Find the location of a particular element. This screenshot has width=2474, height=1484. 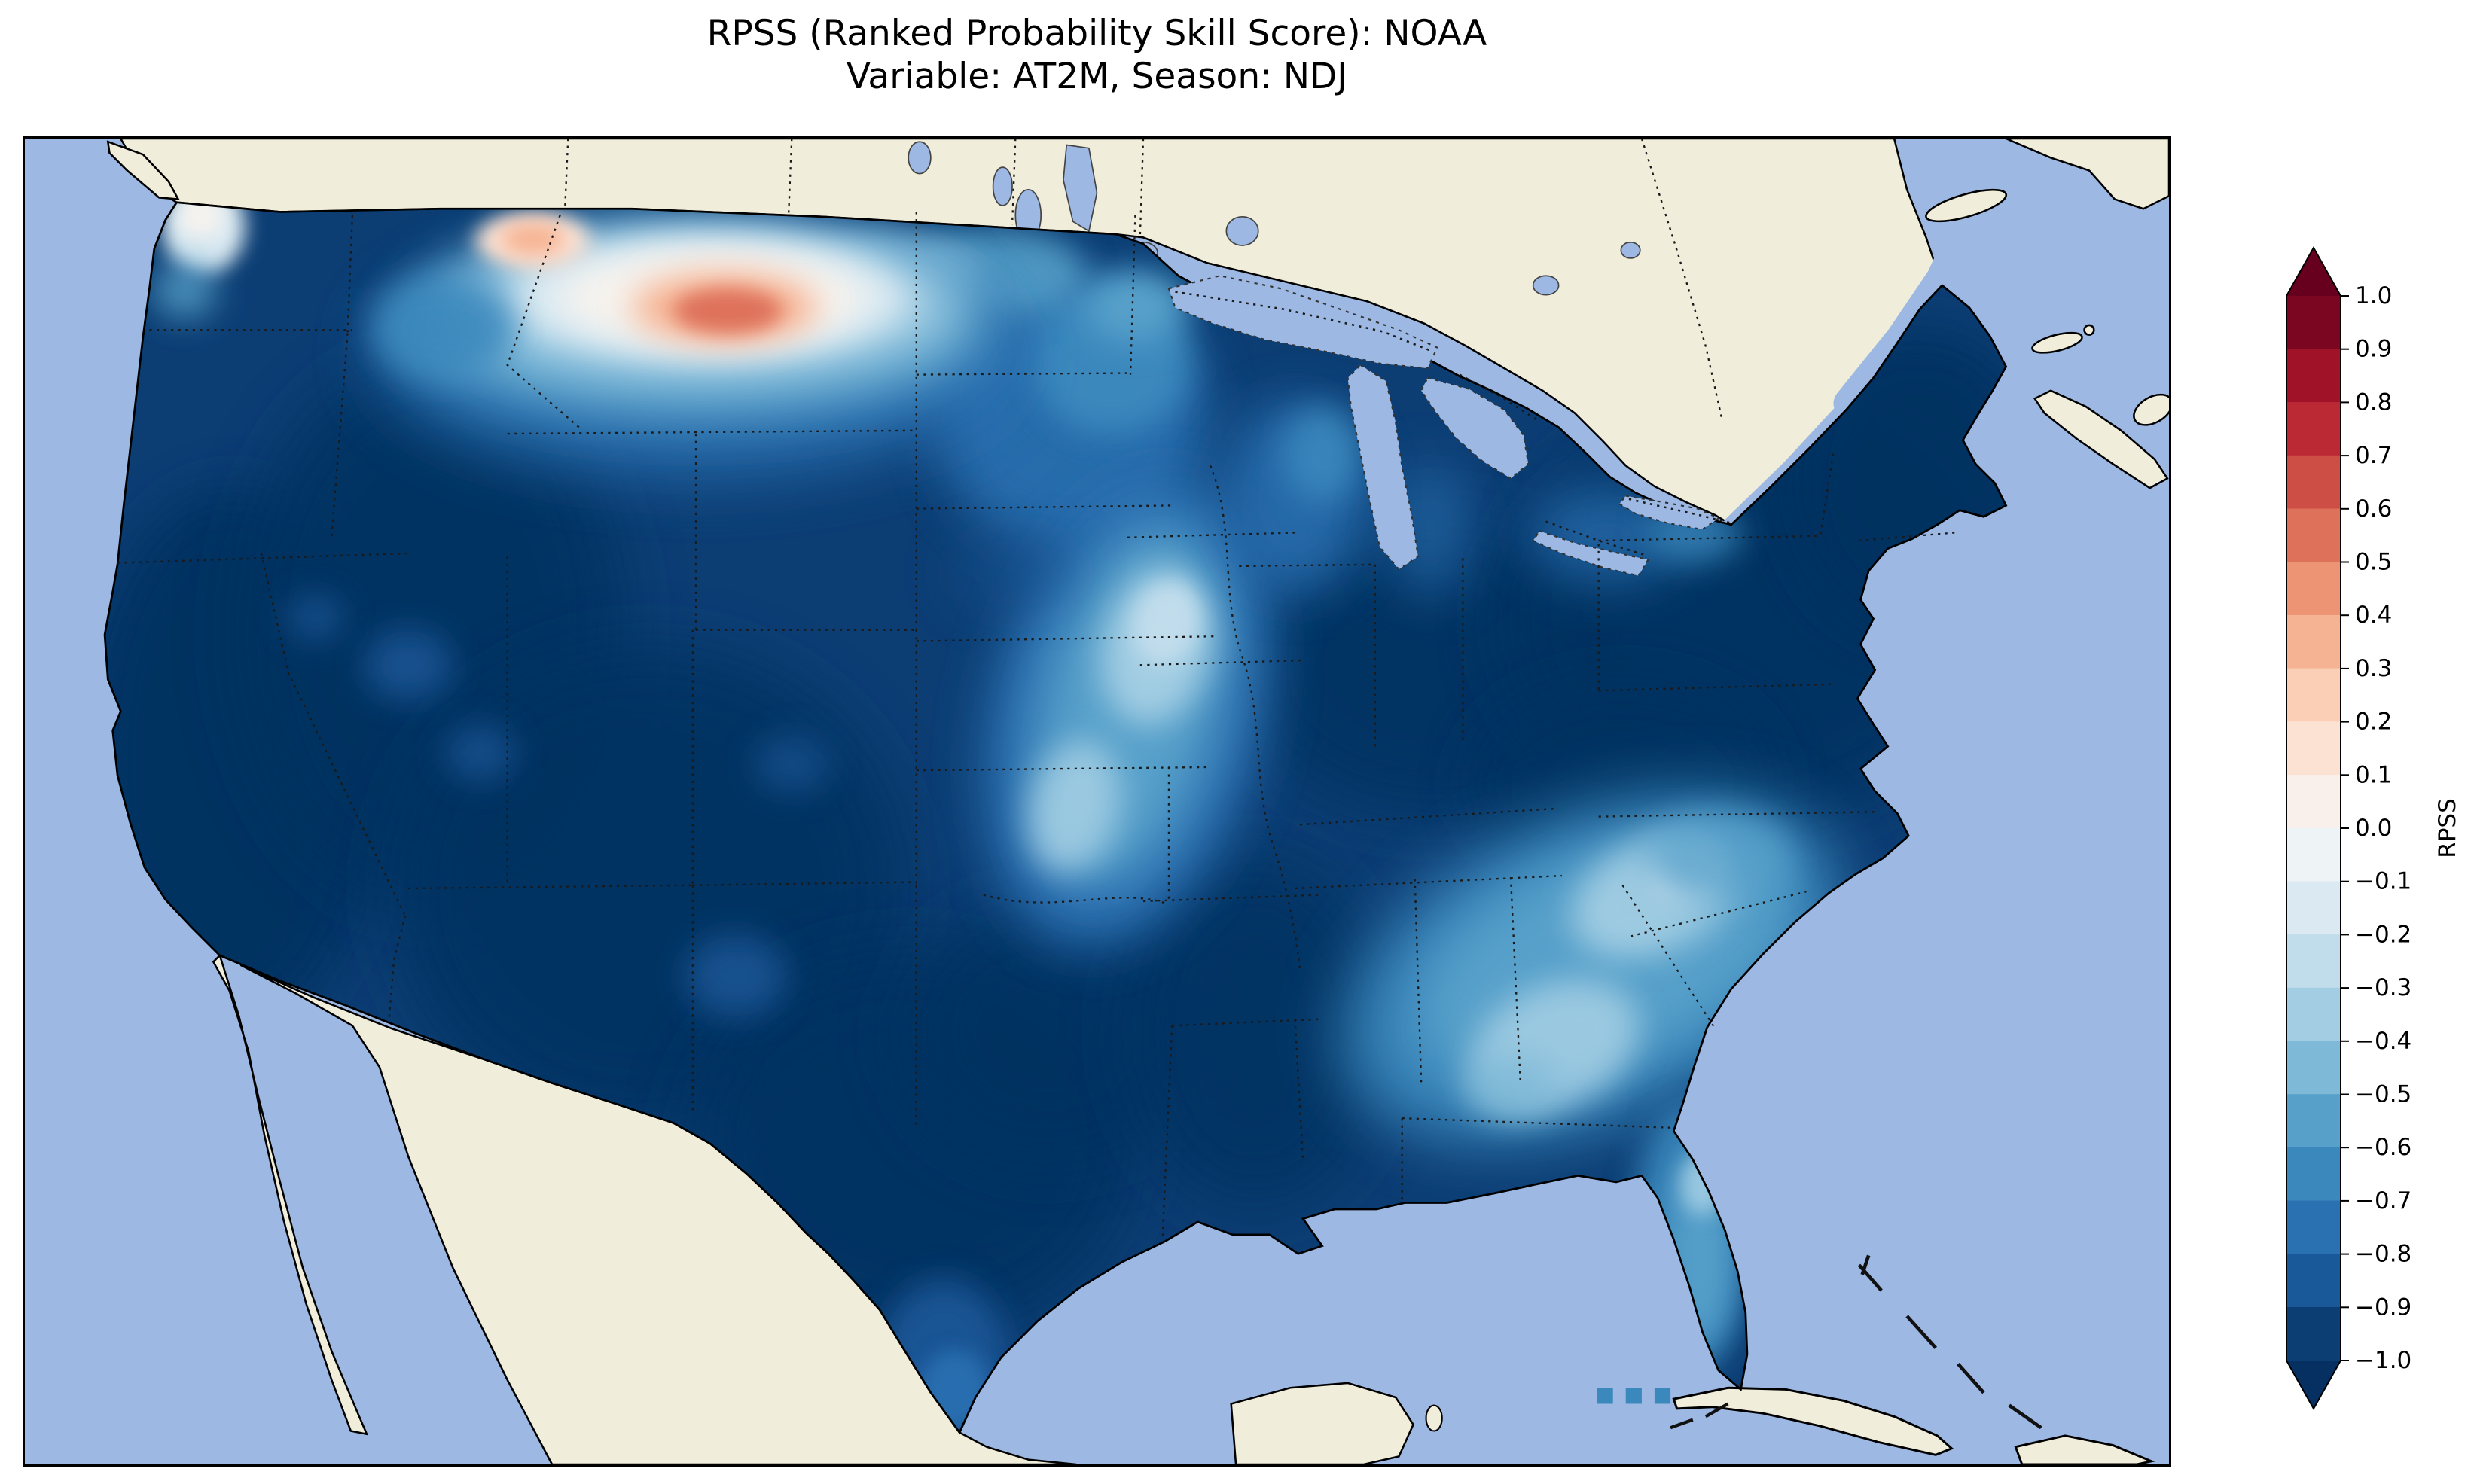

anticosti-island is located at coordinates (1967, 205).